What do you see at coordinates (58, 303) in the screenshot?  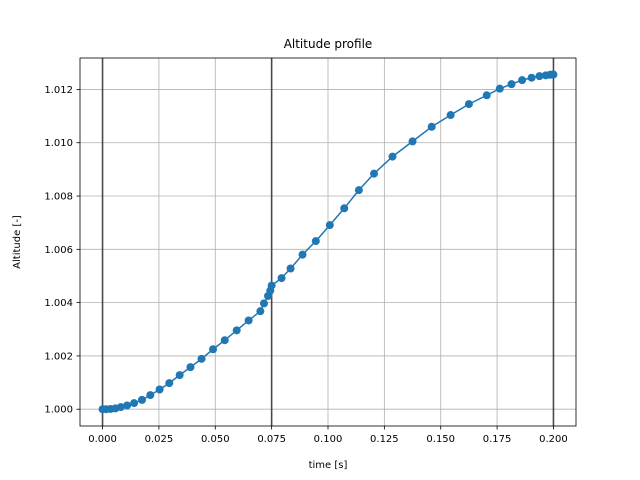 I see `y-tick-label: 1.004` at bounding box center [58, 303].